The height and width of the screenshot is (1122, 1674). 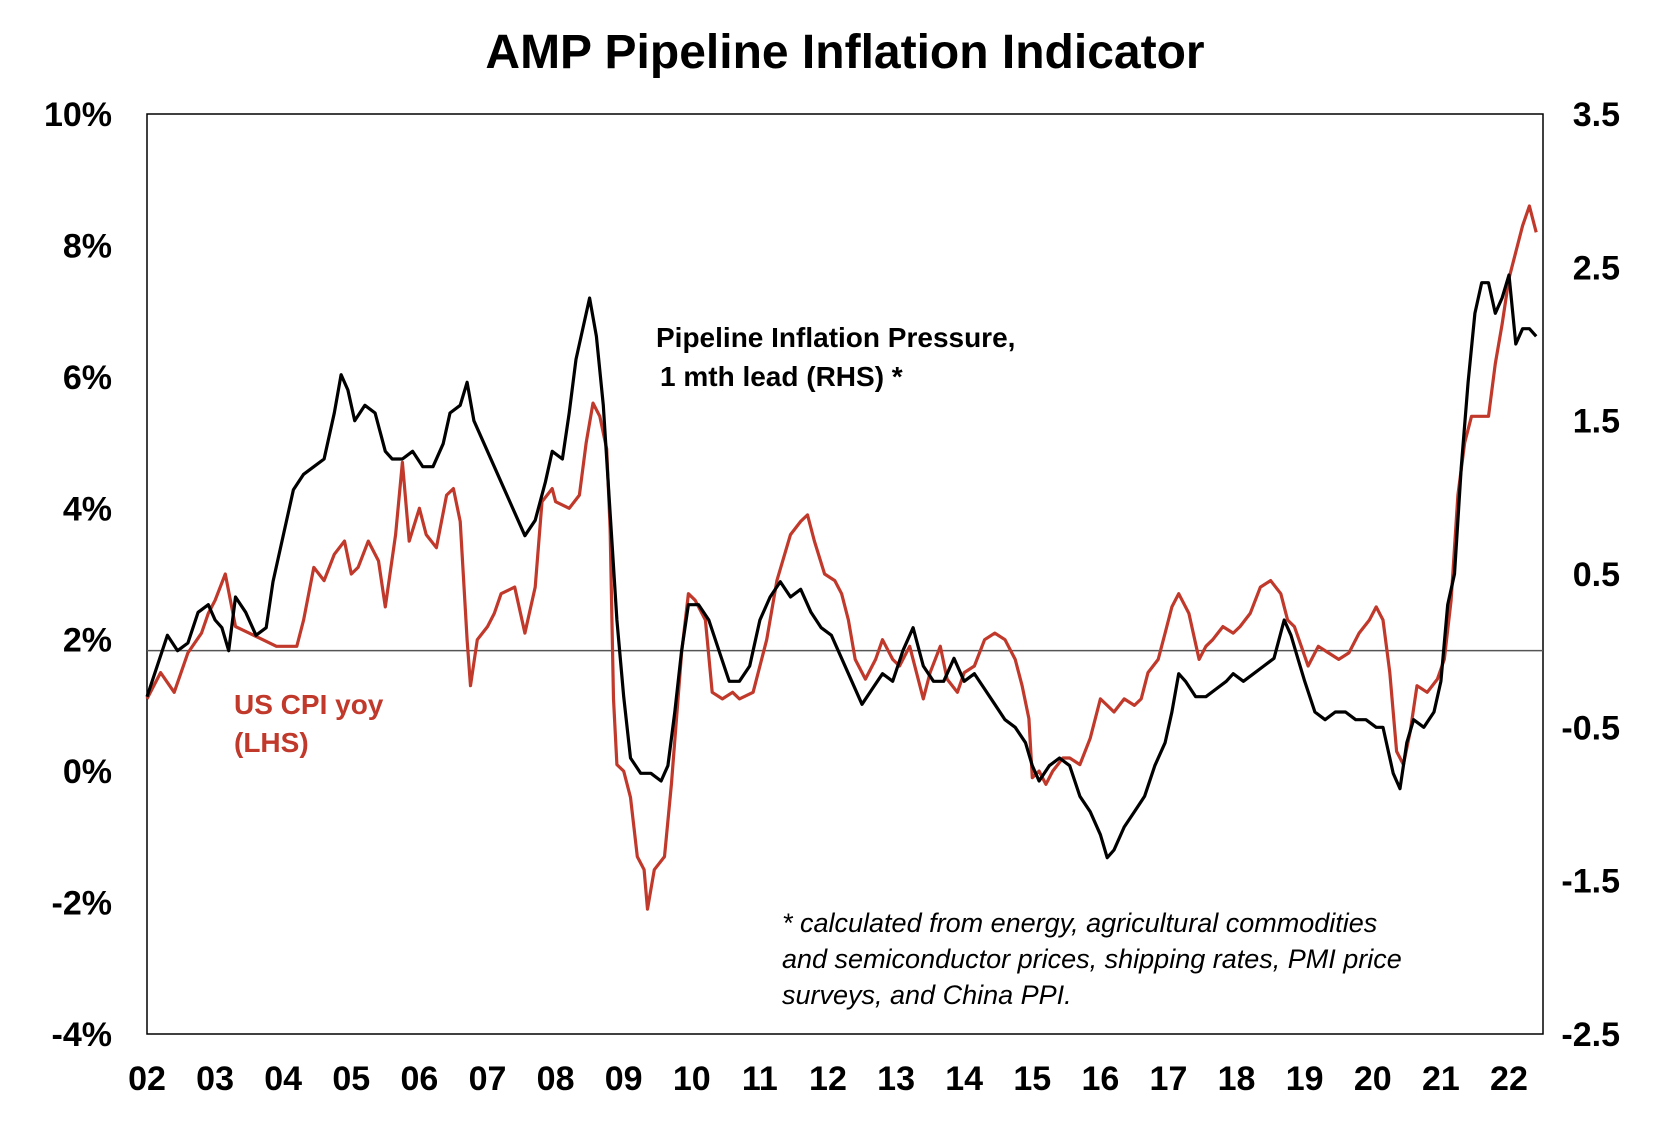 I want to click on x-tick-label: 06, so click(x=419, y=1079).